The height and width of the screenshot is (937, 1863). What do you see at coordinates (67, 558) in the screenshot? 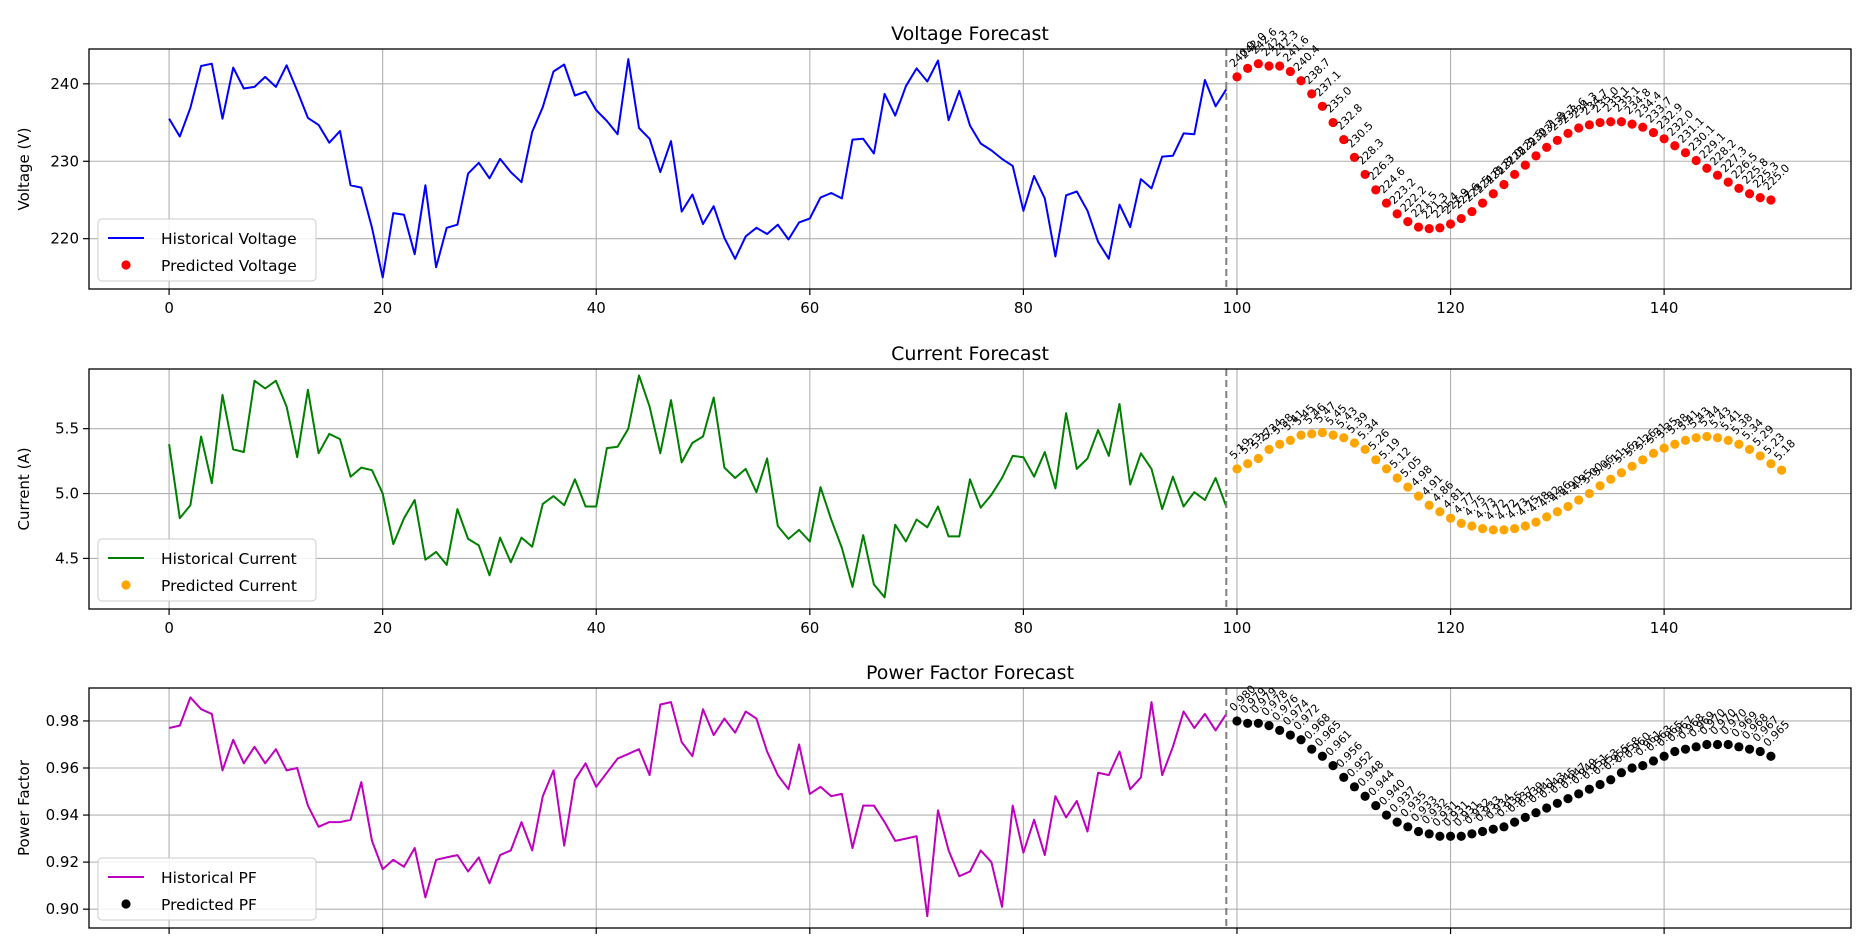
I see `y-tick-label: 4.5` at bounding box center [67, 558].